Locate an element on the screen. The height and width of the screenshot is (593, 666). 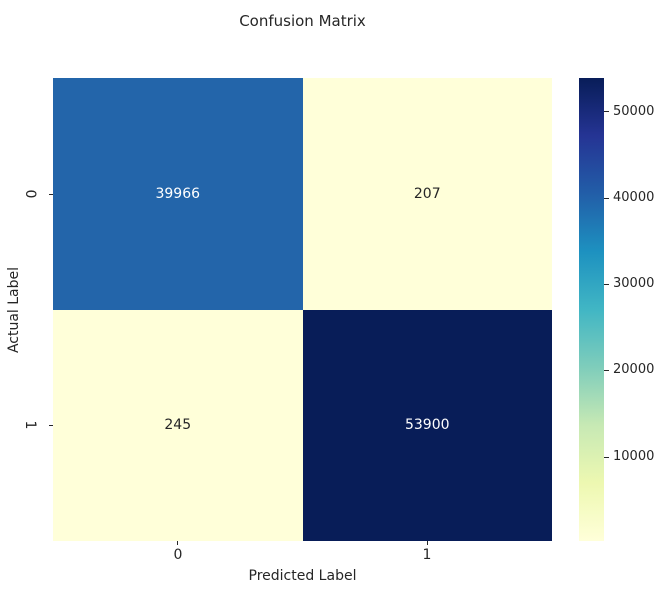
colorbar-tick-label-40000: 40000 is located at coordinates (634, 197).